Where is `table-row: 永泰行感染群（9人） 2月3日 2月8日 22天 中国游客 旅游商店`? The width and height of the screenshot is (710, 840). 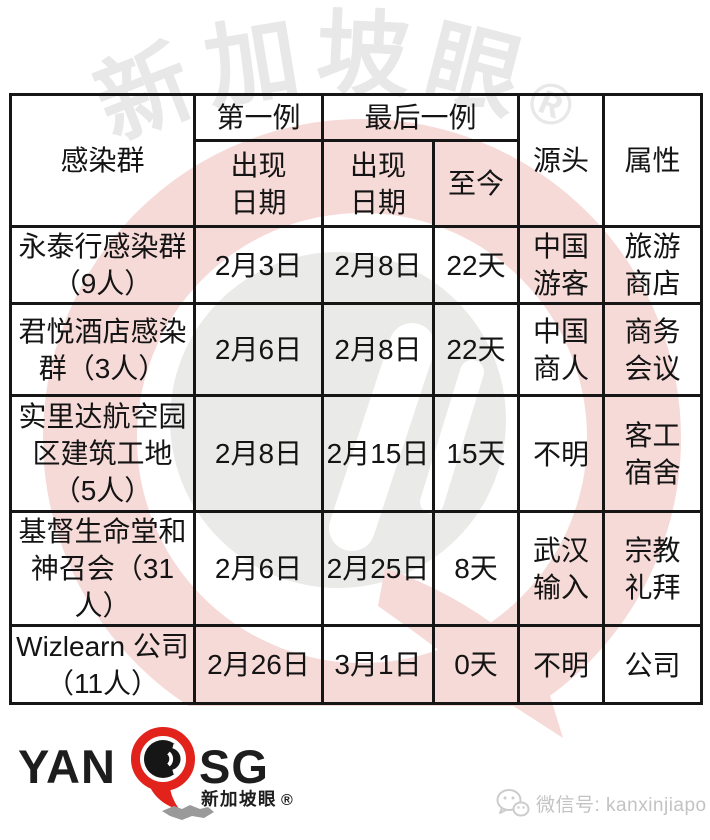 table-row: 永泰行感染群（9人） 2月3日 2月8日 22天 中国游客 旅游商店 is located at coordinates (356, 265).